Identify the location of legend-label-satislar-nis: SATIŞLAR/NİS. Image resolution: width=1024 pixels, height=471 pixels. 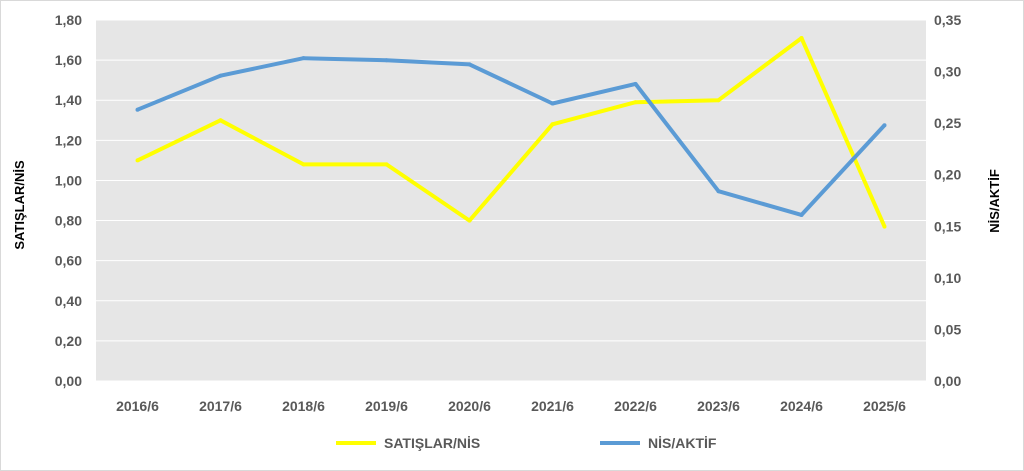
(432, 443).